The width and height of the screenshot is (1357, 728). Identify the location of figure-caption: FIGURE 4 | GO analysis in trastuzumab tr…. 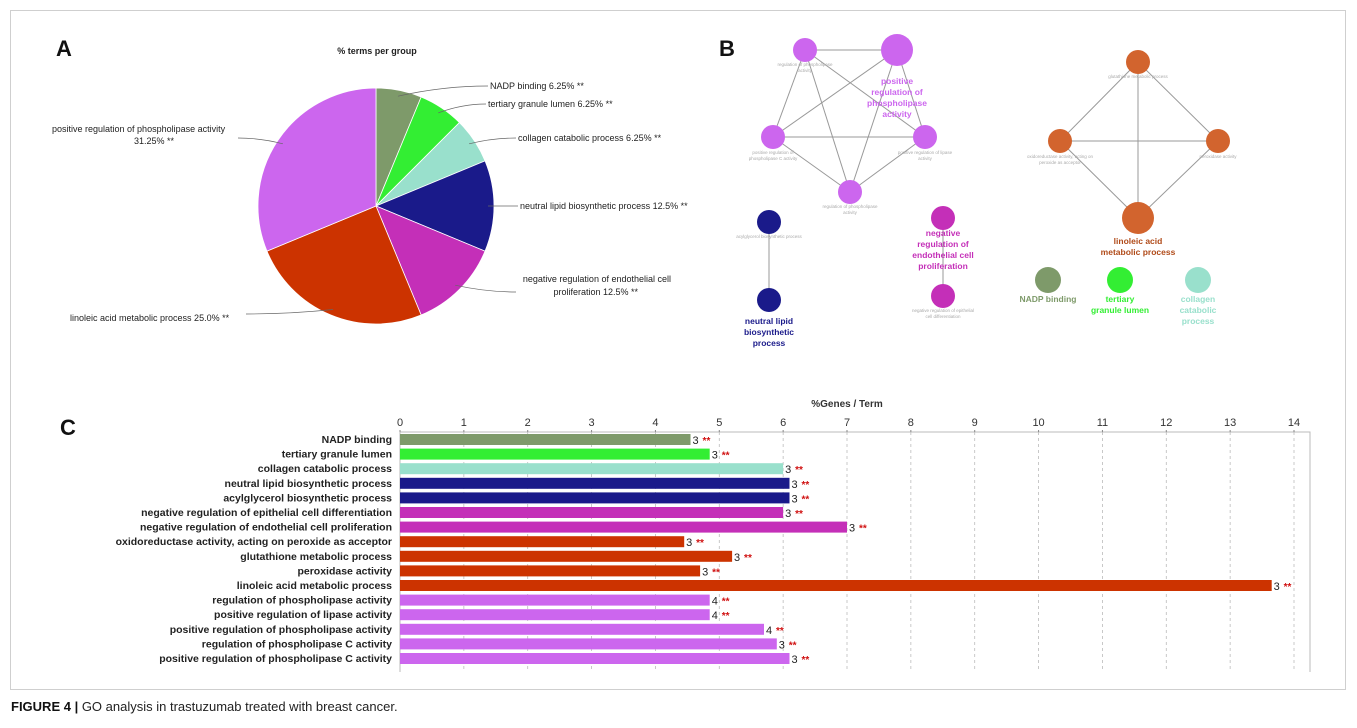
(204, 706).